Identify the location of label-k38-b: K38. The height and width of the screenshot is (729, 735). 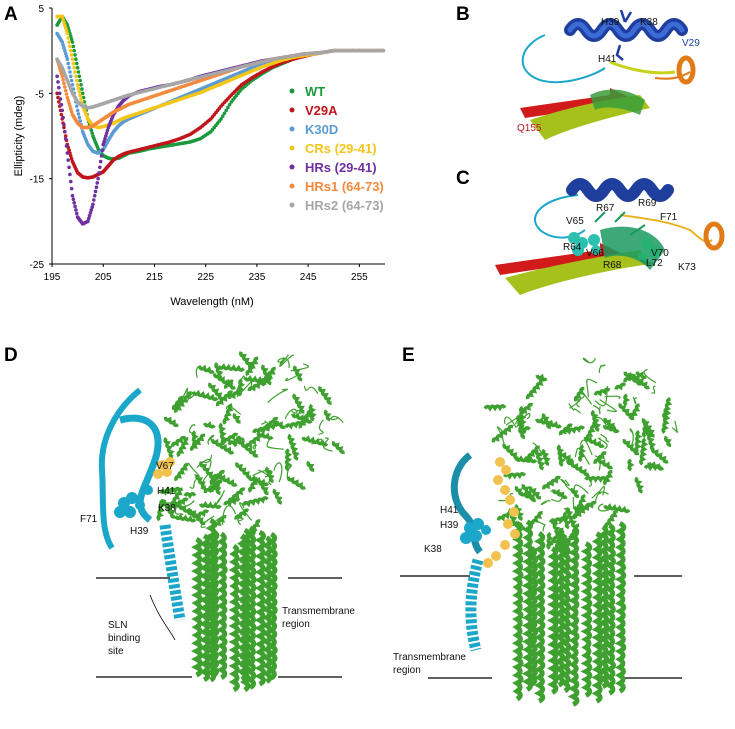
(649, 22).